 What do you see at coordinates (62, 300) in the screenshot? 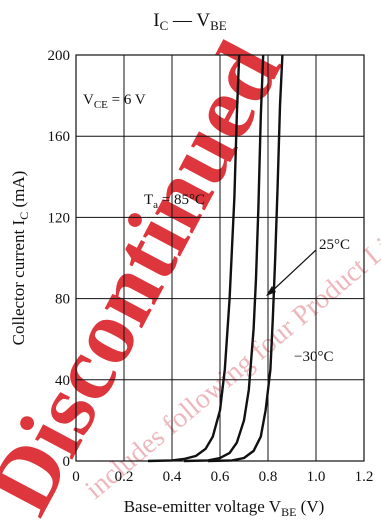
I see `y-tick-label: 80` at bounding box center [62, 300].